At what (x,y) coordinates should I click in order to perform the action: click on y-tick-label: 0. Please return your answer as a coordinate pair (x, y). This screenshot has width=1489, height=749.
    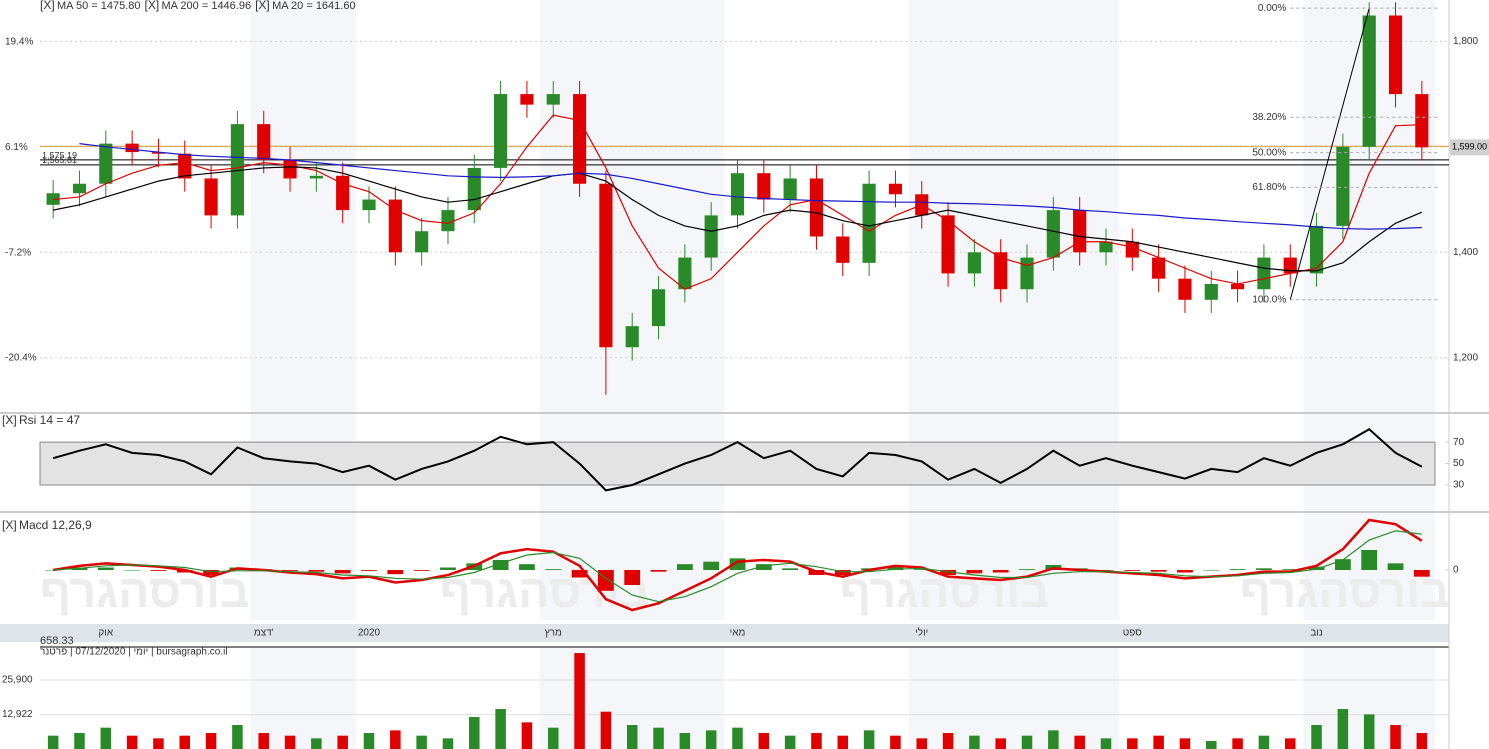
    Looking at the image, I should click on (1456, 570).